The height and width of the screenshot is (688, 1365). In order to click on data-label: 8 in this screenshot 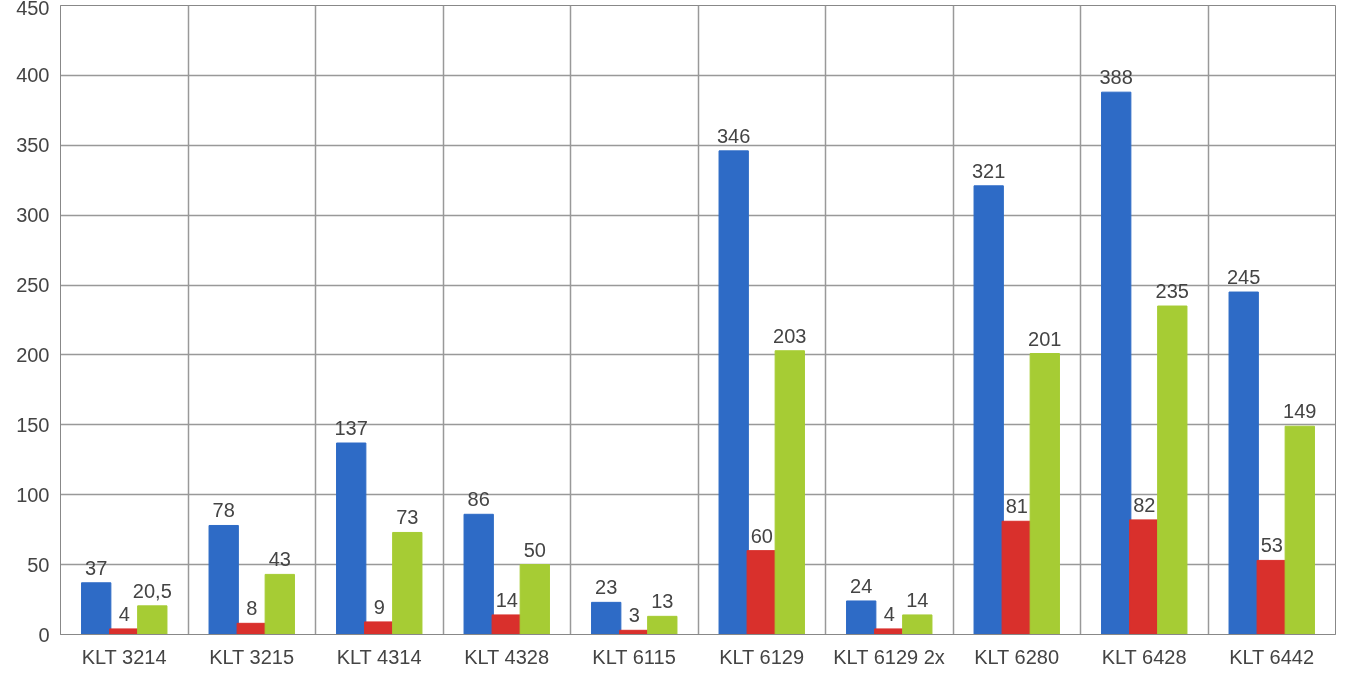, I will do `click(252, 608)`.